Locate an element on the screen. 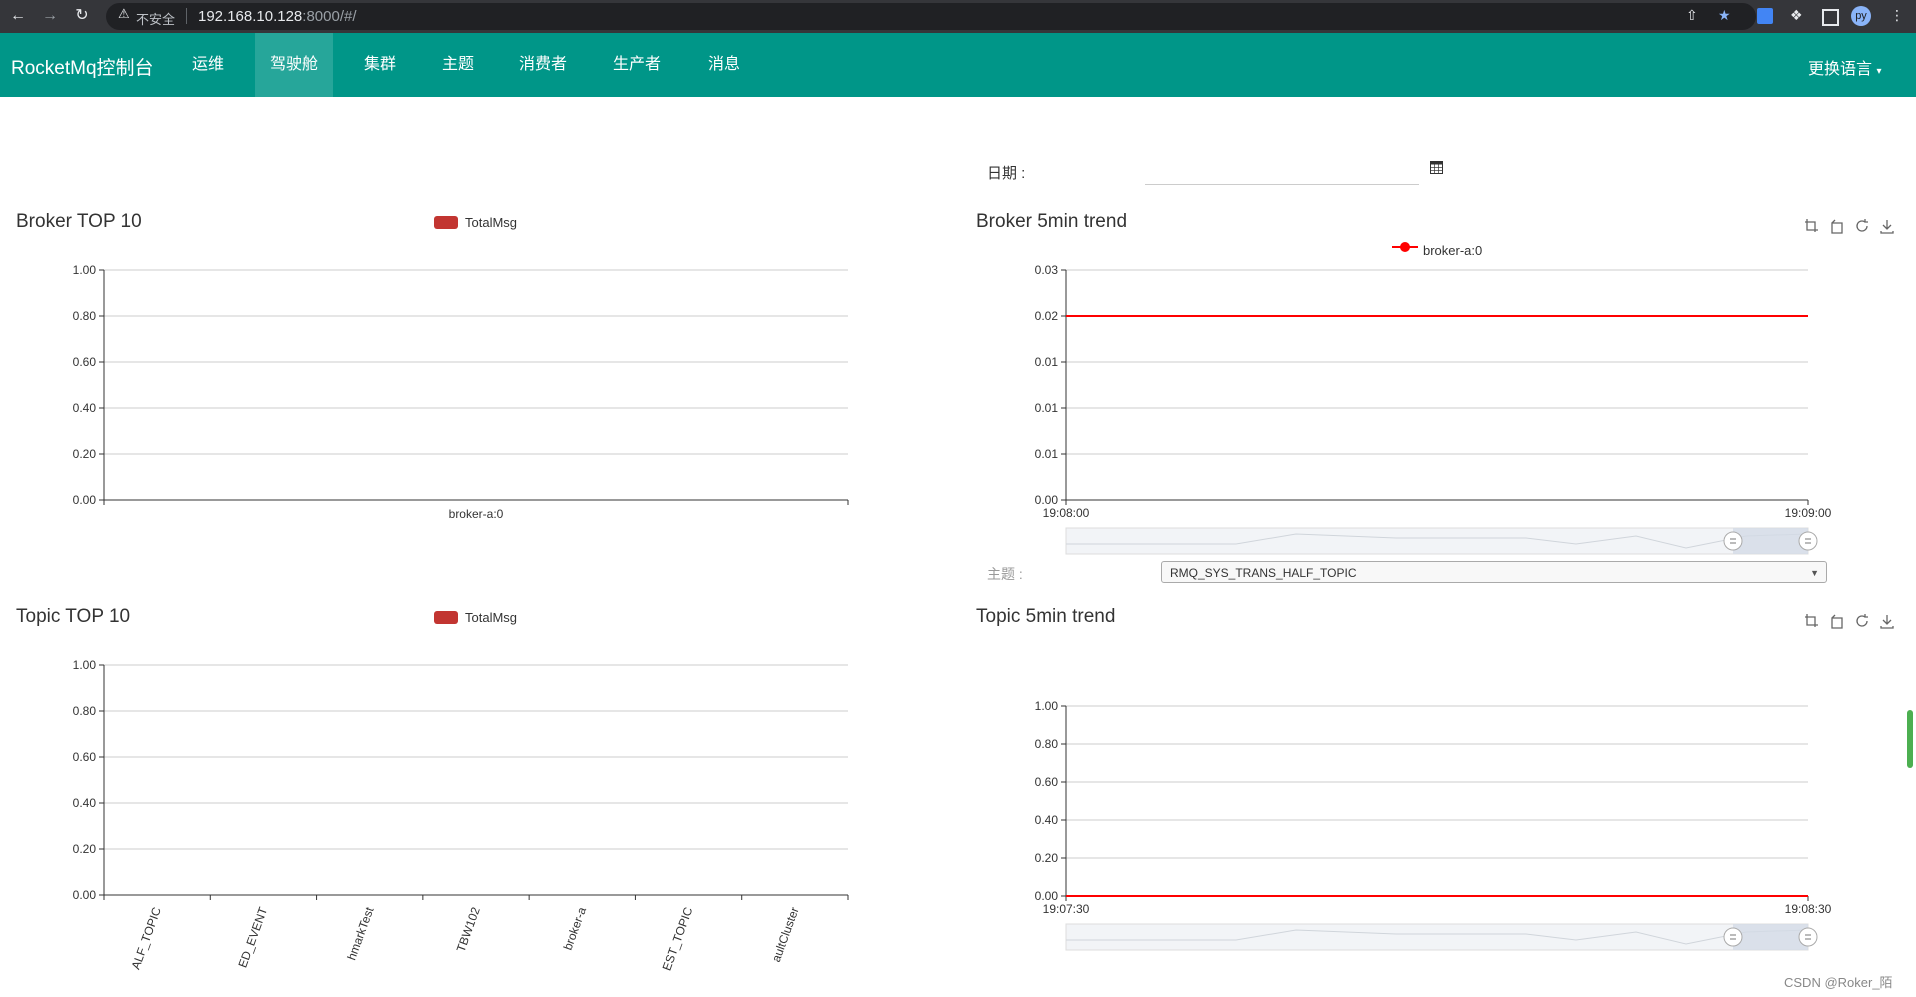 This screenshot has width=1916, height=997. topic-select: RMQ_SYS_TRANS_HALF_TOPIC ▼ is located at coordinates (1494, 572).